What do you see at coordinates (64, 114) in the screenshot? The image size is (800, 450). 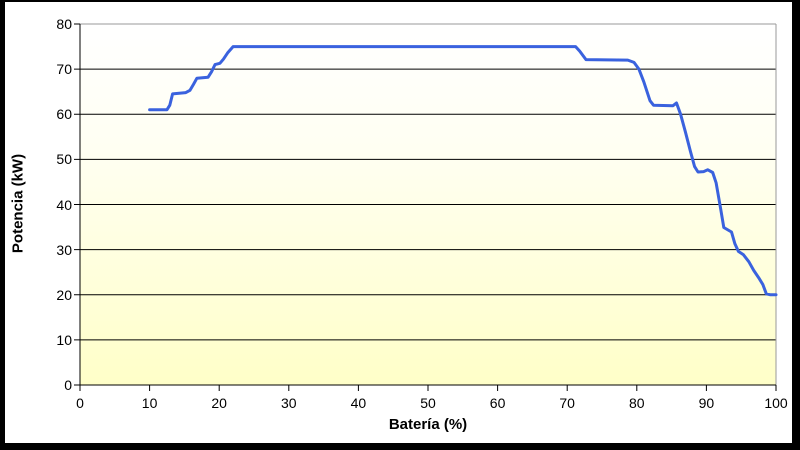 I see `y-tick-label-60: 60` at bounding box center [64, 114].